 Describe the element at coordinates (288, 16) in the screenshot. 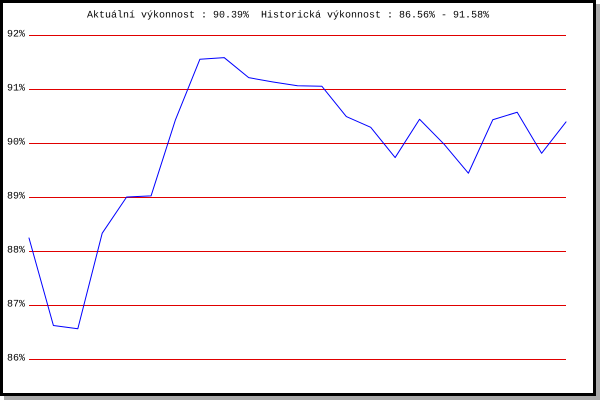

I see `chart-title: Aktuální výkonnost : 90.39% Historická výkonnost : 86.56% - 91.58%` at that location.